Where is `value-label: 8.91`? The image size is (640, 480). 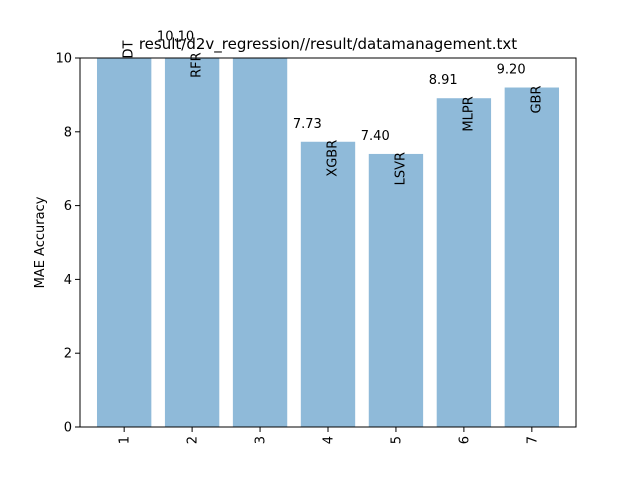 value-label: 8.91 is located at coordinates (443, 80).